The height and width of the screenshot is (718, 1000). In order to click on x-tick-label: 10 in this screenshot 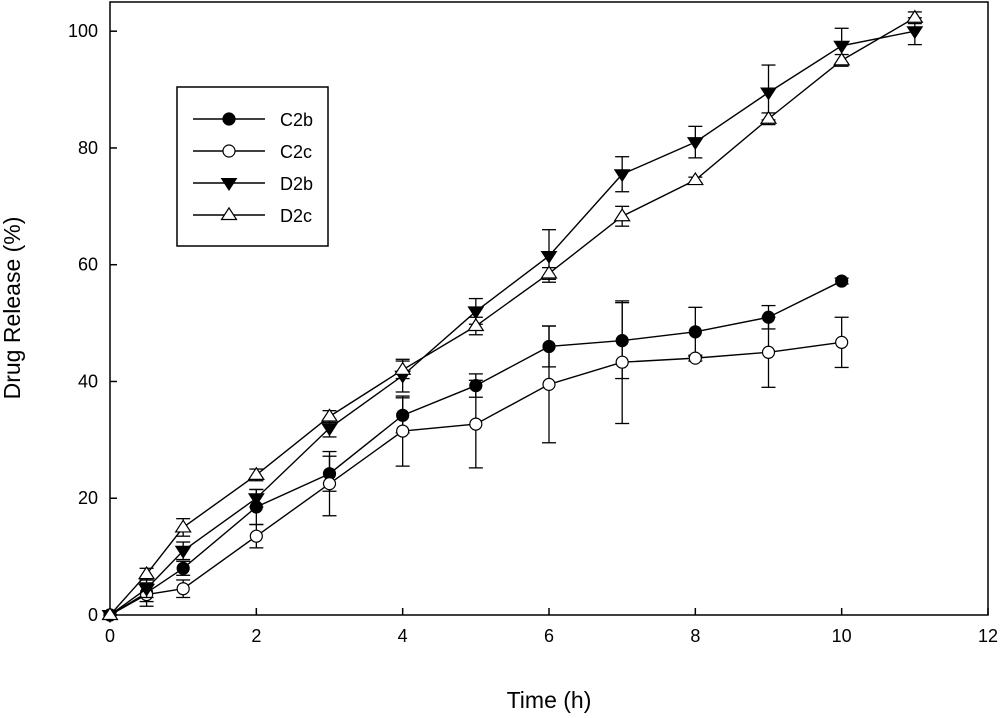, I will do `click(842, 636)`.